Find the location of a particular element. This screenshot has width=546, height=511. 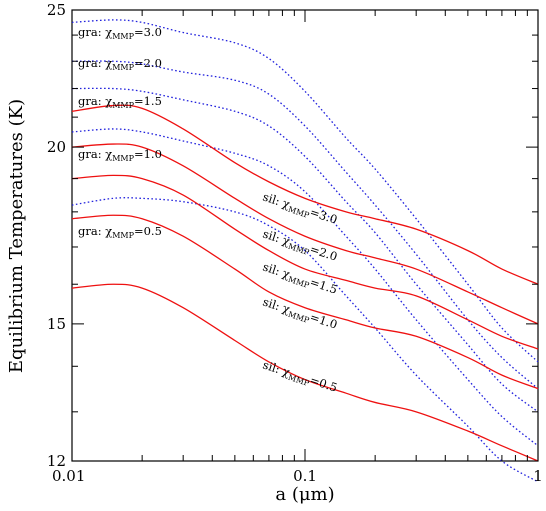

x-tick-label: 0.1 is located at coordinates (305, 476).